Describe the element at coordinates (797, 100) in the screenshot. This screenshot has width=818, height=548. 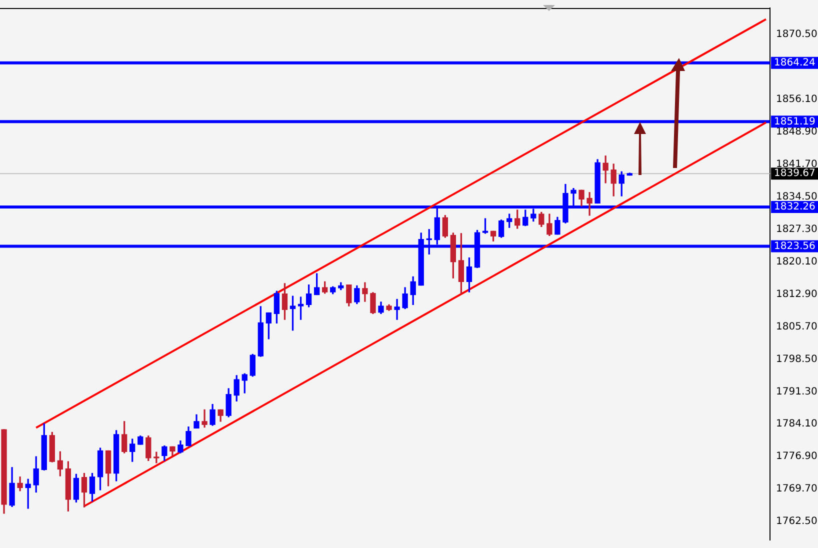
I see `y-tick-label: 1856.10` at that location.